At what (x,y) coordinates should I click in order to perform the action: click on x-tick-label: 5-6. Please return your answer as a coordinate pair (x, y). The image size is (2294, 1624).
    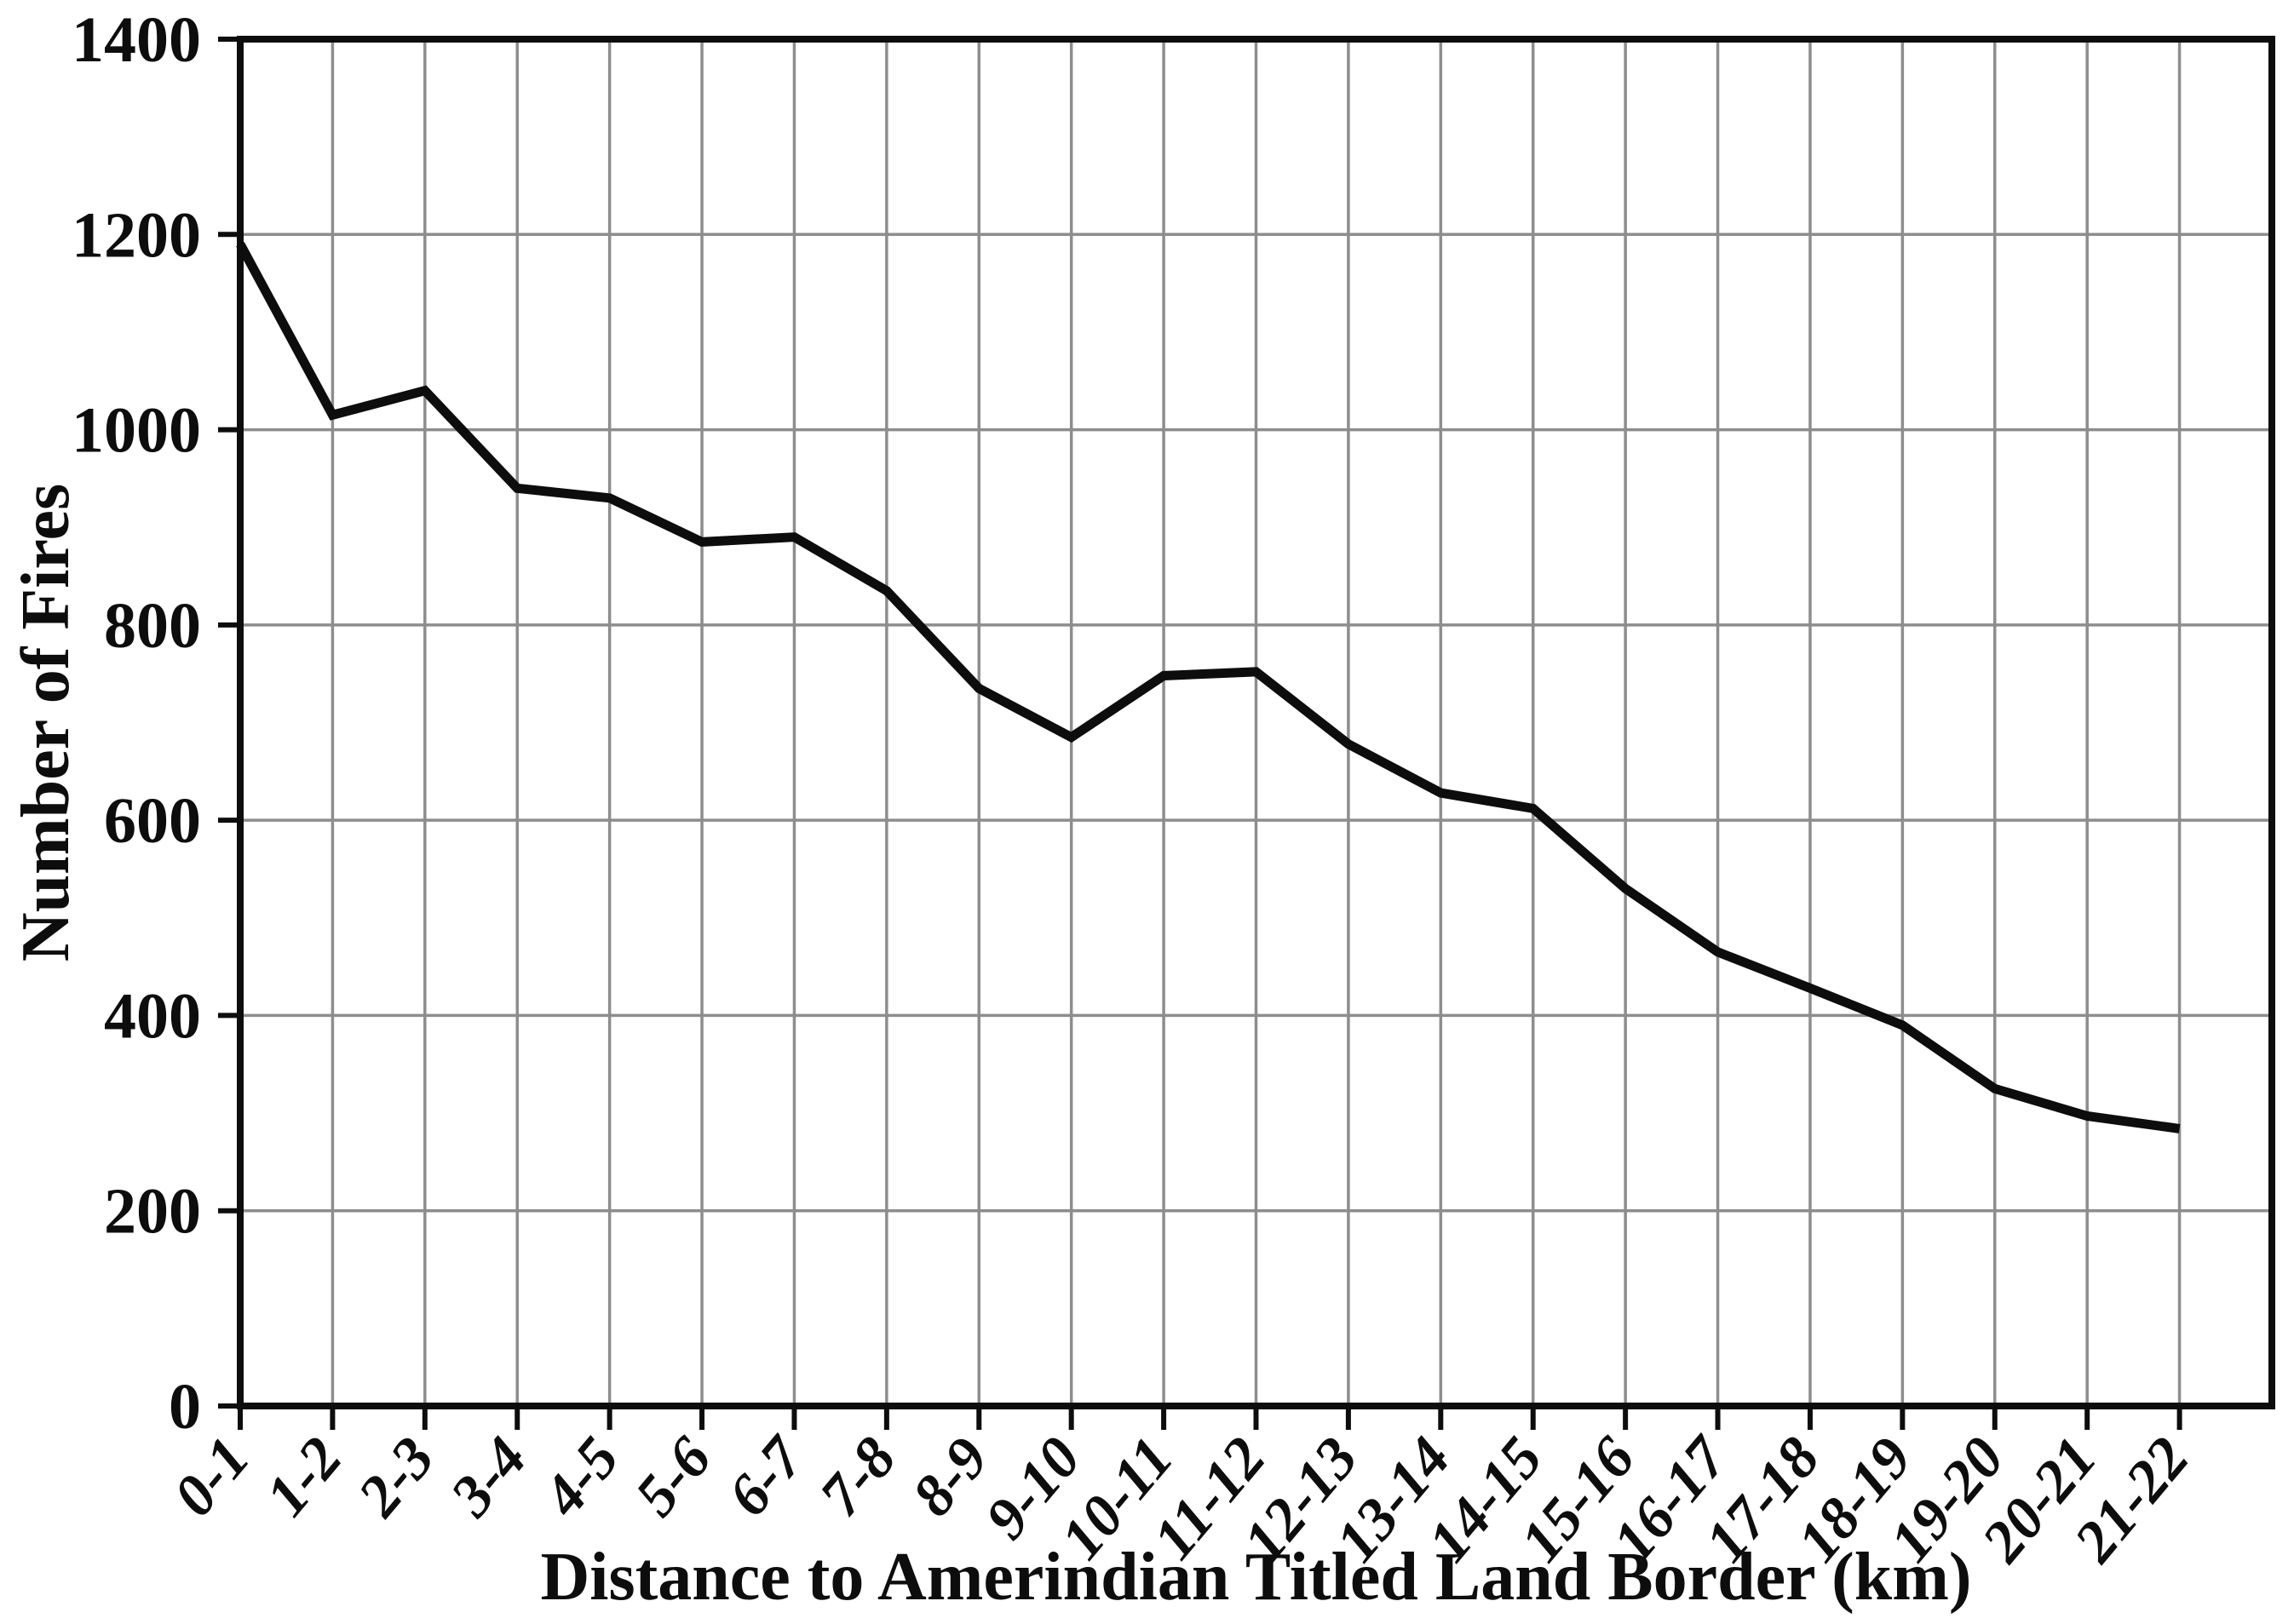
    Looking at the image, I should click on (673, 1477).